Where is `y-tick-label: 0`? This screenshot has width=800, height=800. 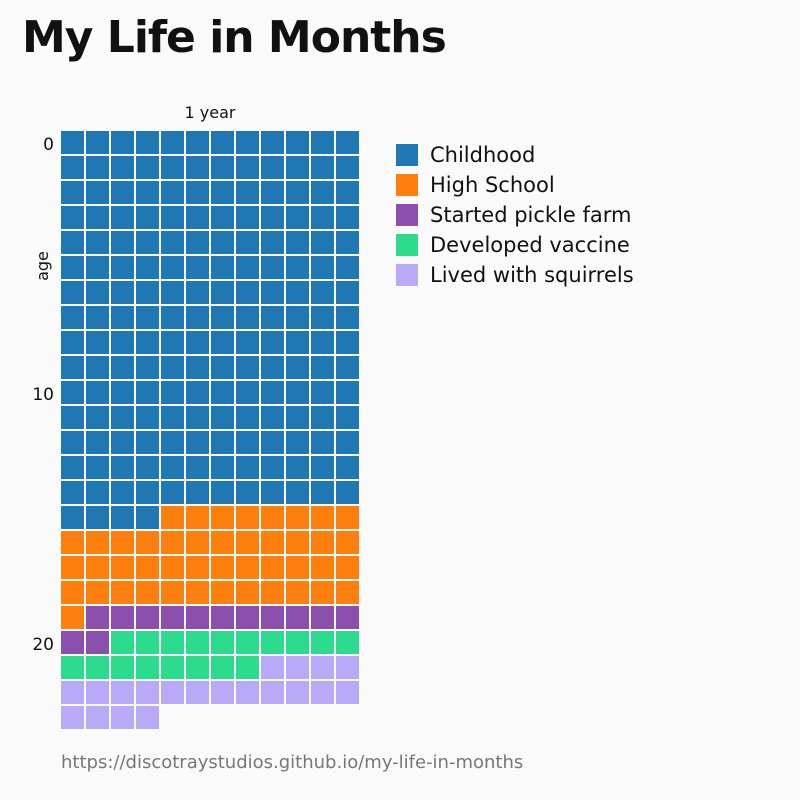
y-tick-label: 0 is located at coordinates (48, 145).